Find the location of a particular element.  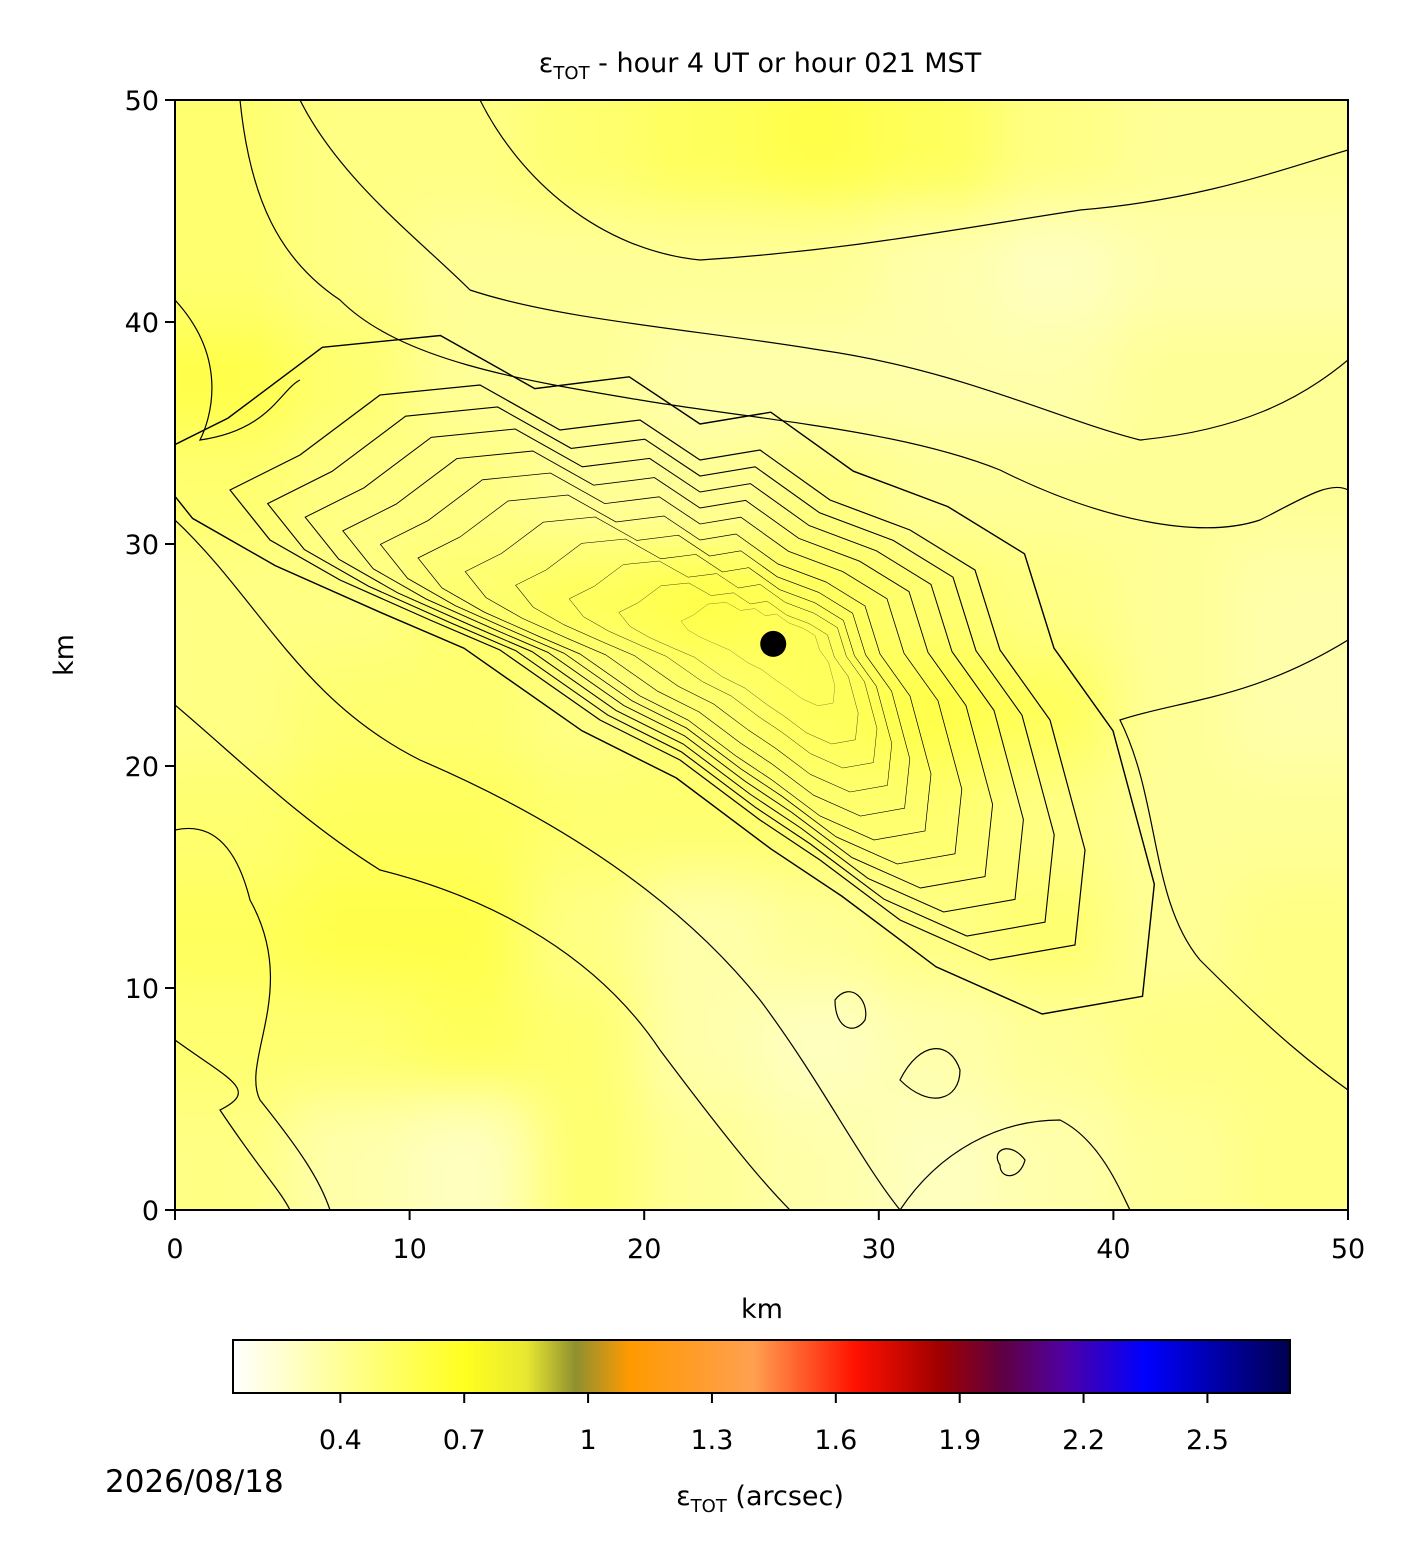

x-tick-label: 0 is located at coordinates (174, 1249).